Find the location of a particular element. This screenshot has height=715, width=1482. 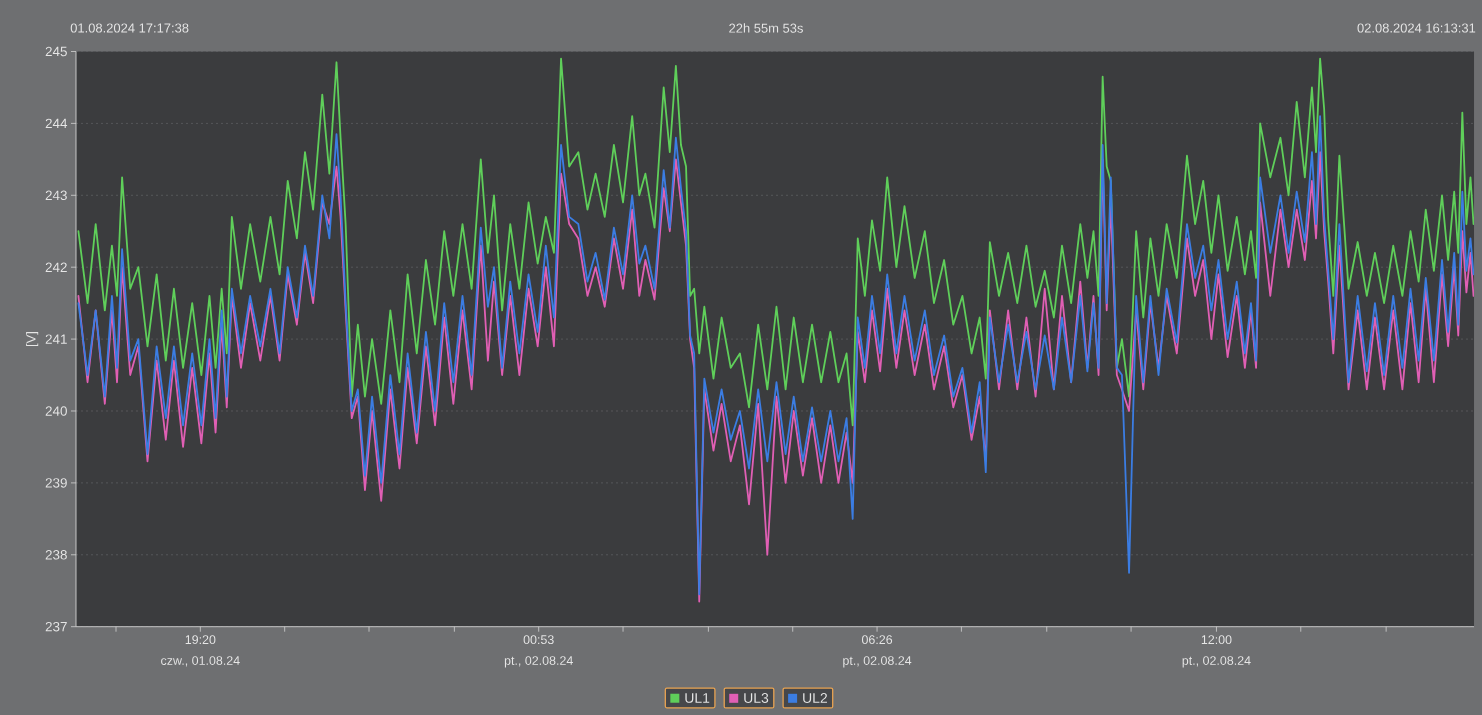

y-tick-label: 242 is located at coordinates (56, 267).